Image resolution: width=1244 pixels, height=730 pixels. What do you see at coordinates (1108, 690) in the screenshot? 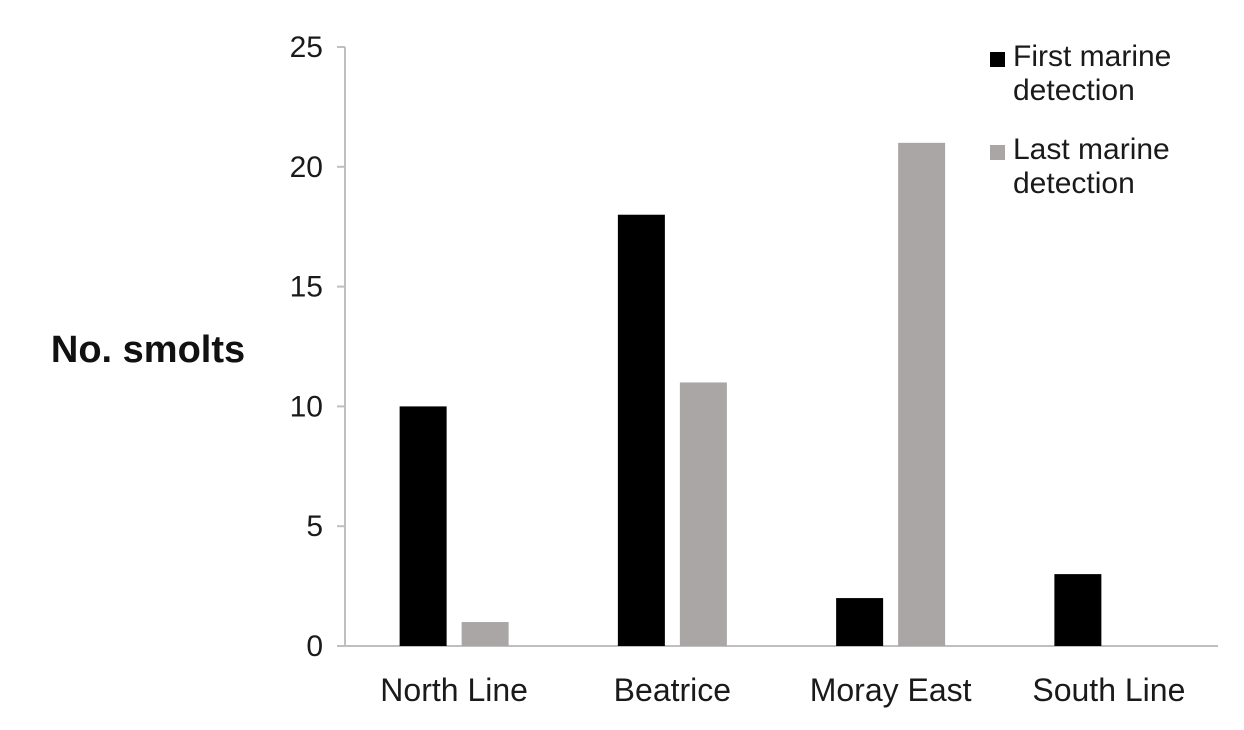
I see `x-category-label: South Line` at bounding box center [1108, 690].